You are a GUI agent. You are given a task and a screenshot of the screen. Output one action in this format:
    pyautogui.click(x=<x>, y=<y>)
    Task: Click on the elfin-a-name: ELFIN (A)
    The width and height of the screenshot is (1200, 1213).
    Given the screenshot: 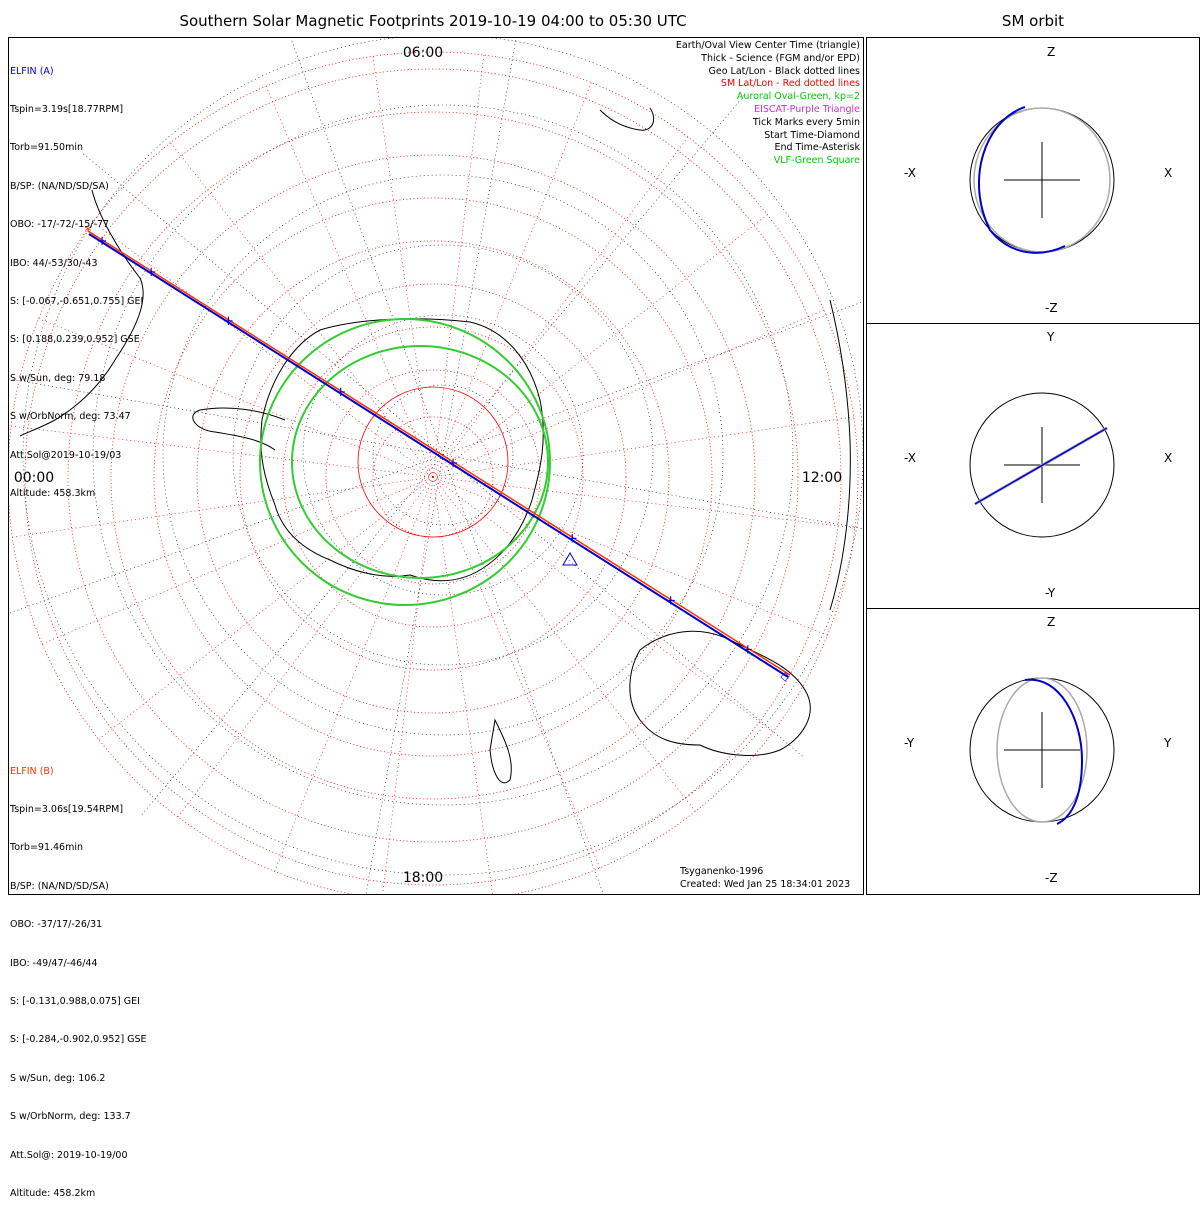 What is the action you would take?
    pyautogui.click(x=32, y=71)
    